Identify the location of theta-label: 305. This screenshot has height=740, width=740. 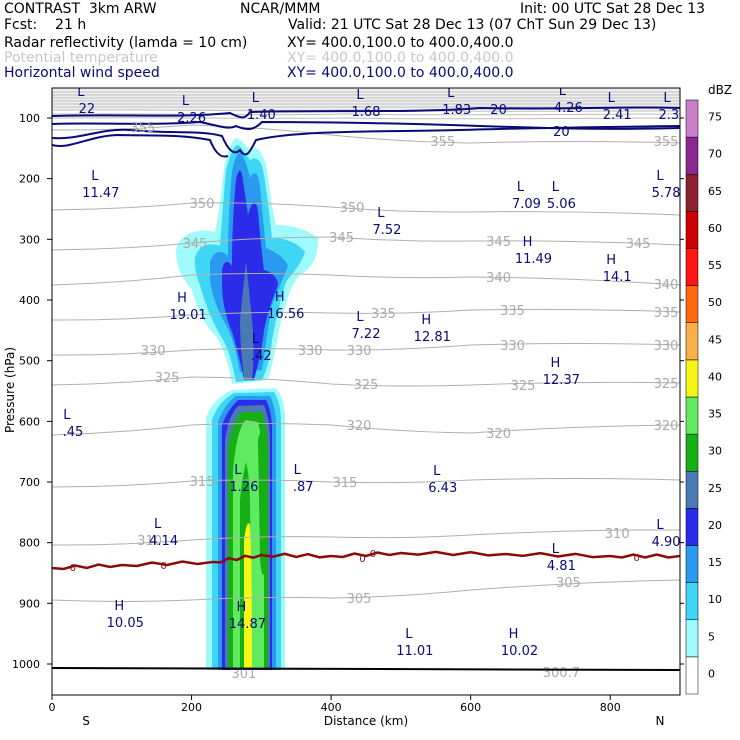
(568, 583).